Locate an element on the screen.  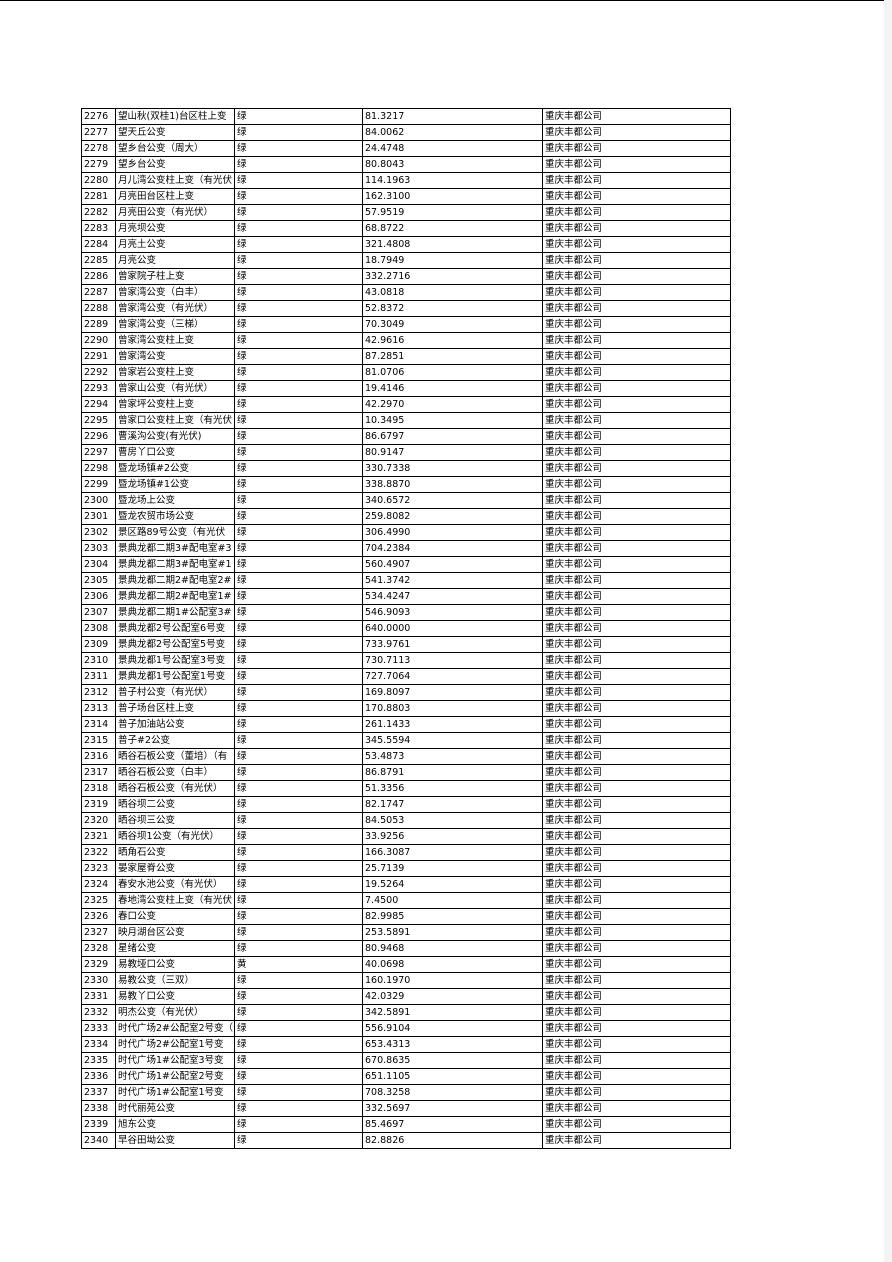
table-row: 2292 曾家岩公变柱上变绿 81.0706 重庆丰都公司 is located at coordinates (406, 372).